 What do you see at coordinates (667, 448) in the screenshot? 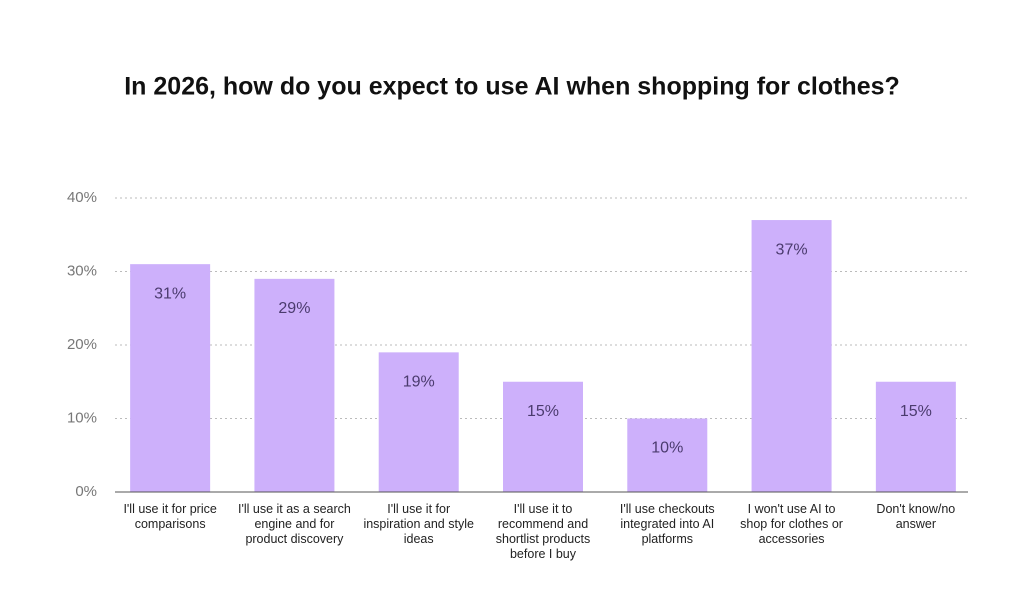
I see `value-label: 10%` at bounding box center [667, 448].